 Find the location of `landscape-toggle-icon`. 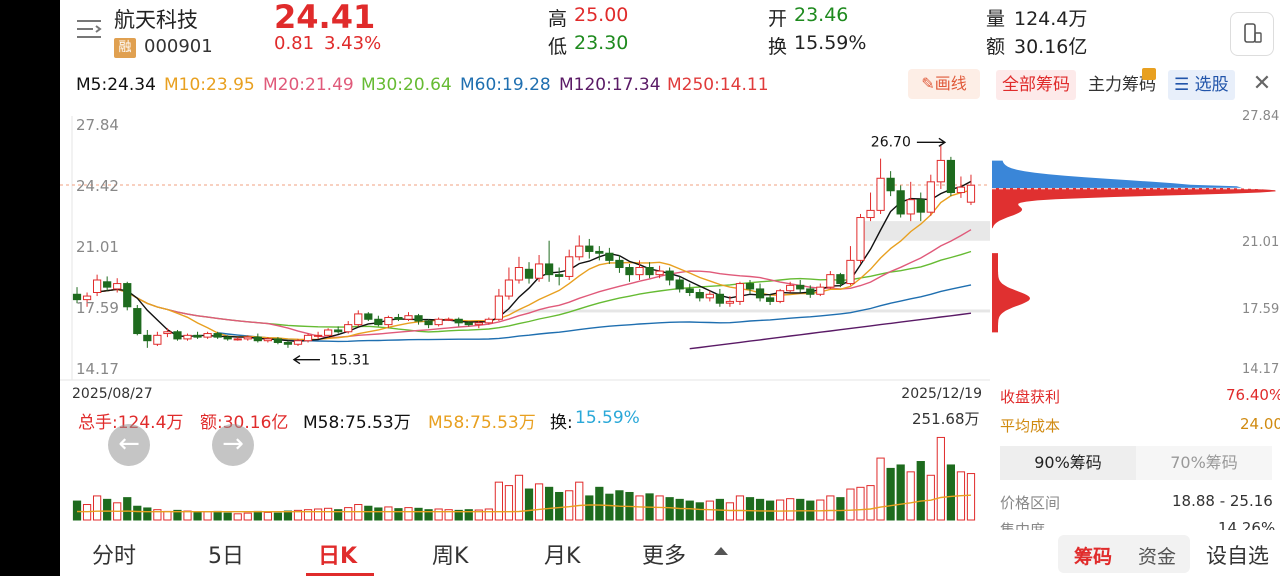

landscape-toggle-icon is located at coordinates (1252, 34).